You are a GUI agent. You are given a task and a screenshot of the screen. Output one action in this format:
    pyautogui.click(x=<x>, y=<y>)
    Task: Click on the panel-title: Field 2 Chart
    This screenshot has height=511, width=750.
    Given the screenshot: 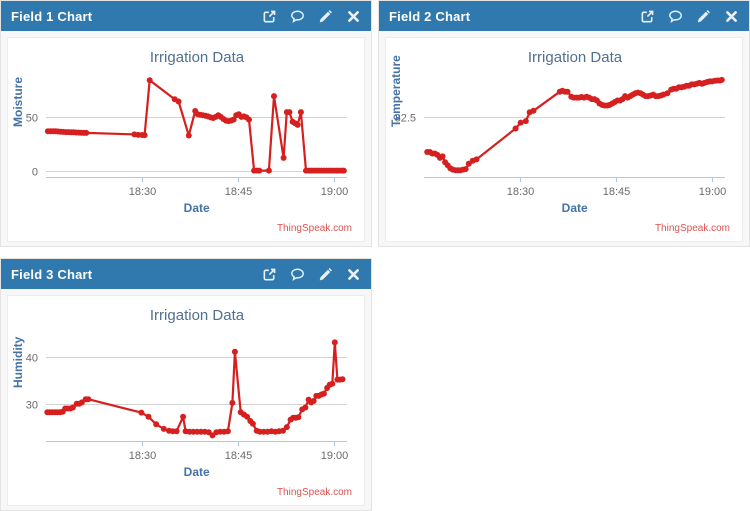 What is the action you would take?
    pyautogui.click(x=430, y=16)
    